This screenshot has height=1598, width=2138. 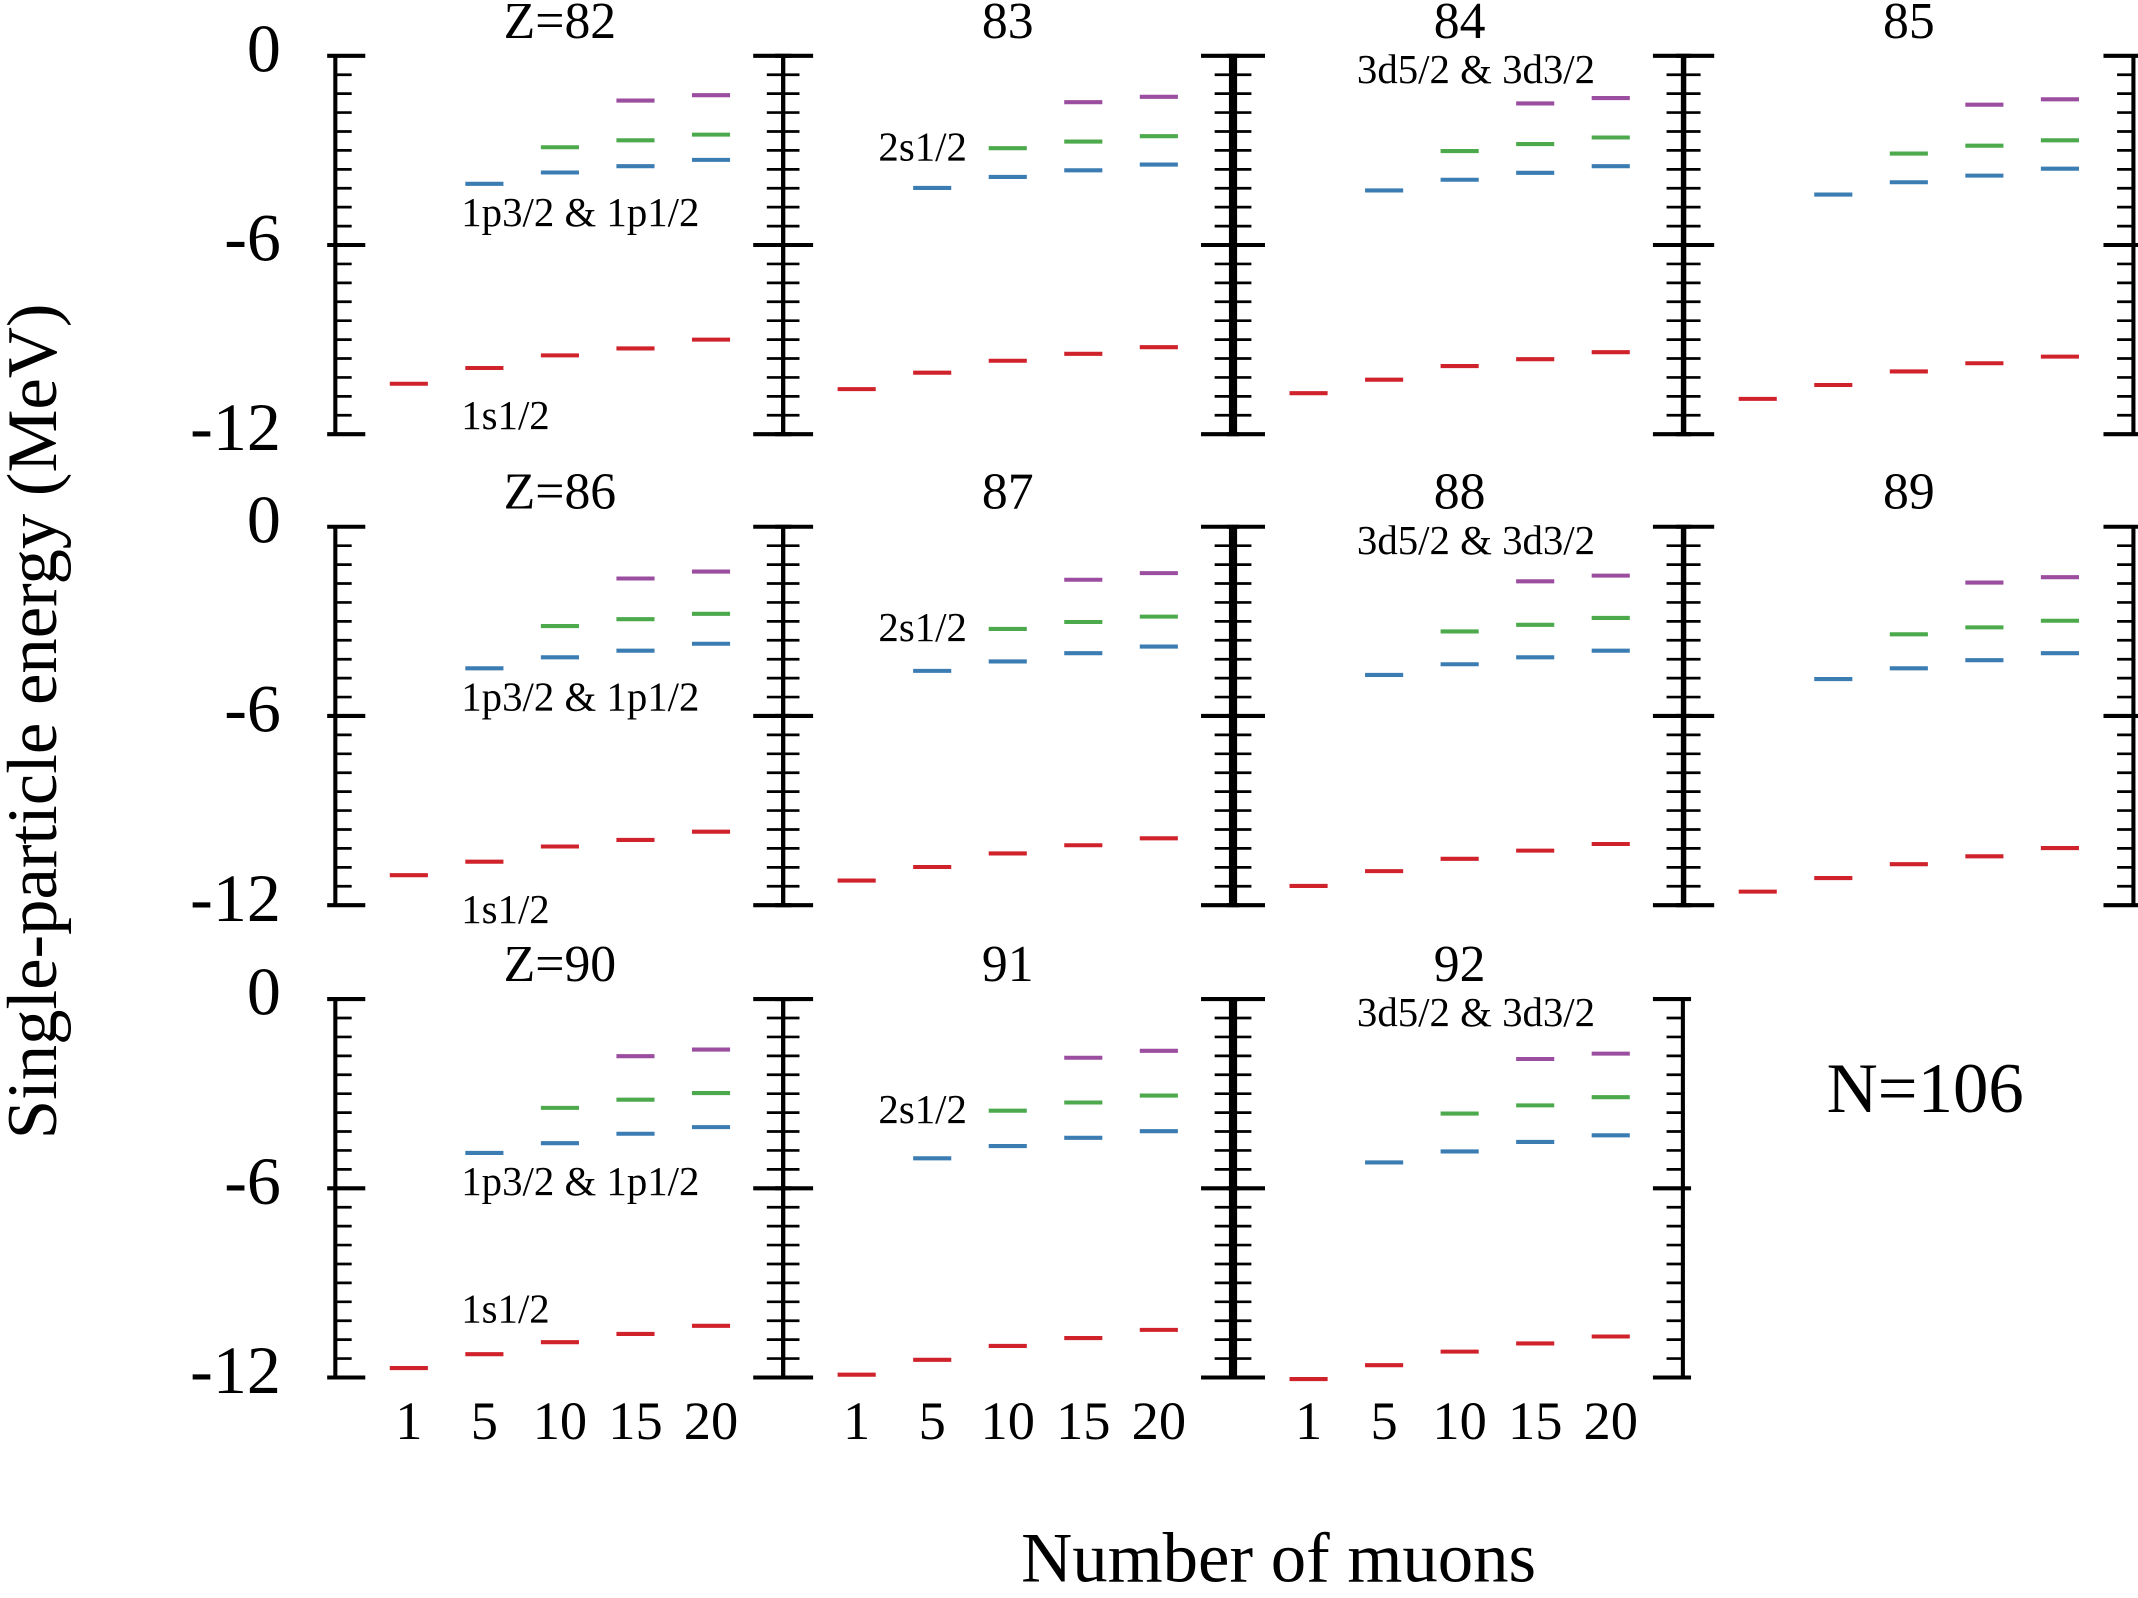 What do you see at coordinates (1460, 492) in the screenshot?
I see `panel-title: 88` at bounding box center [1460, 492].